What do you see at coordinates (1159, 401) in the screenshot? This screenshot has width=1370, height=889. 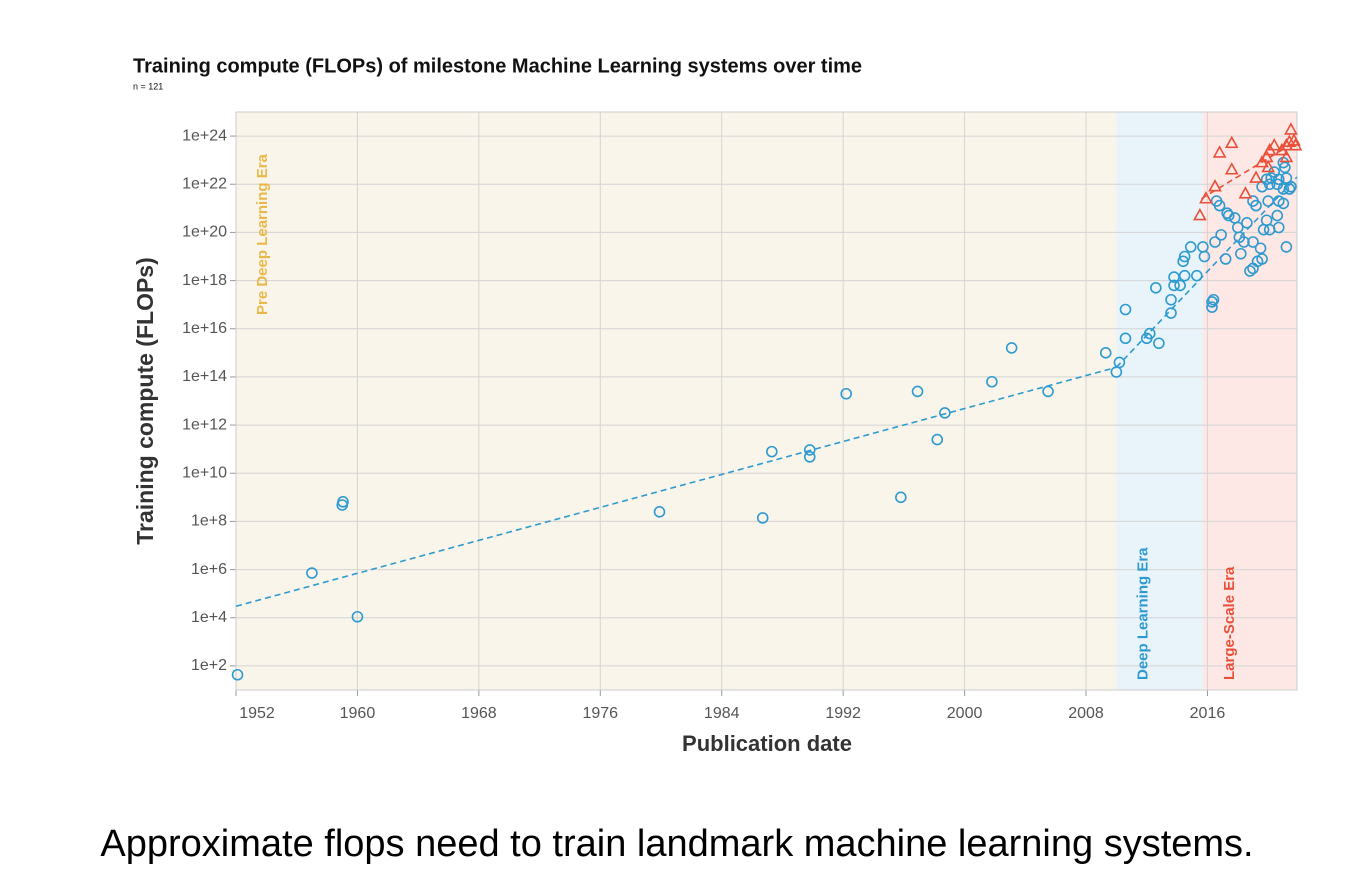 I see `era-band` at bounding box center [1159, 401].